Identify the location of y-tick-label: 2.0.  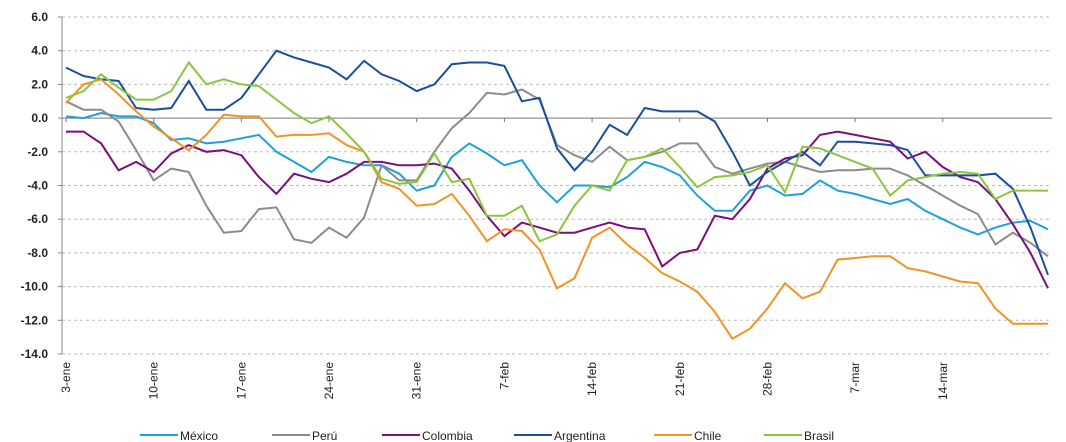
(39, 84).